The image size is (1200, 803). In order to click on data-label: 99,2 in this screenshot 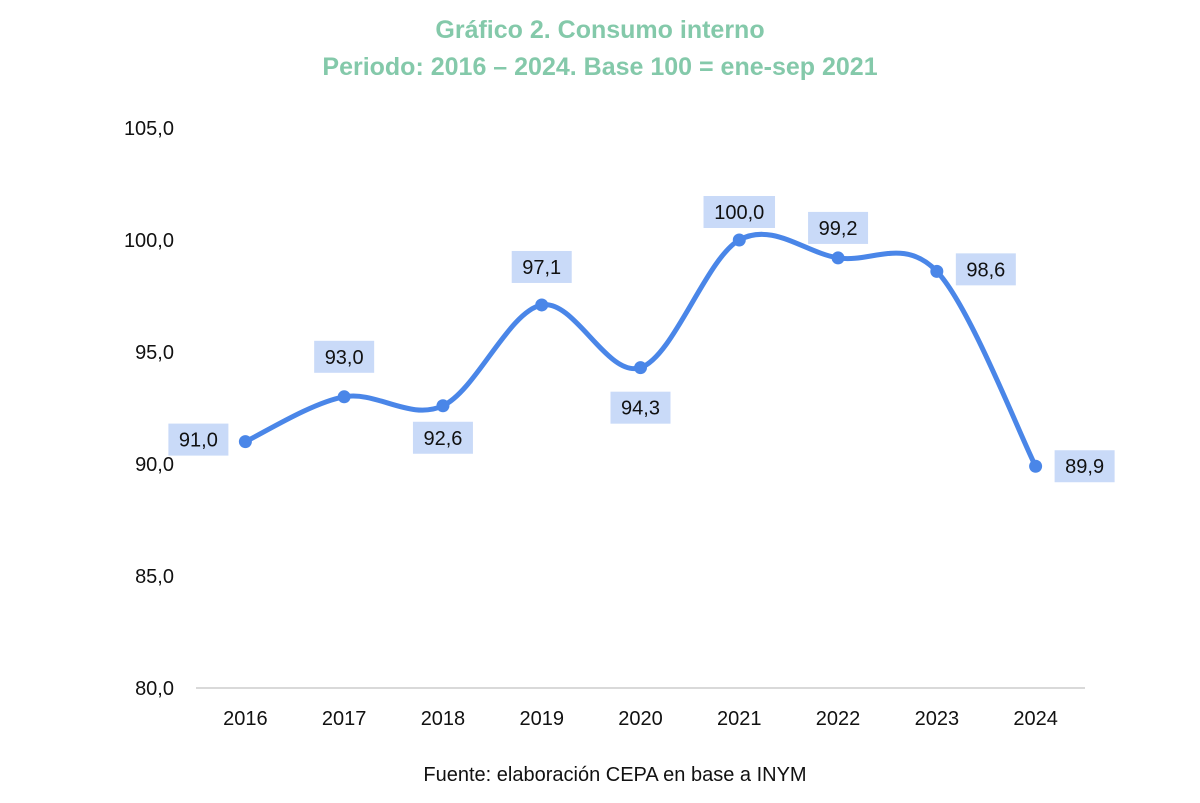, I will do `click(838, 227)`.